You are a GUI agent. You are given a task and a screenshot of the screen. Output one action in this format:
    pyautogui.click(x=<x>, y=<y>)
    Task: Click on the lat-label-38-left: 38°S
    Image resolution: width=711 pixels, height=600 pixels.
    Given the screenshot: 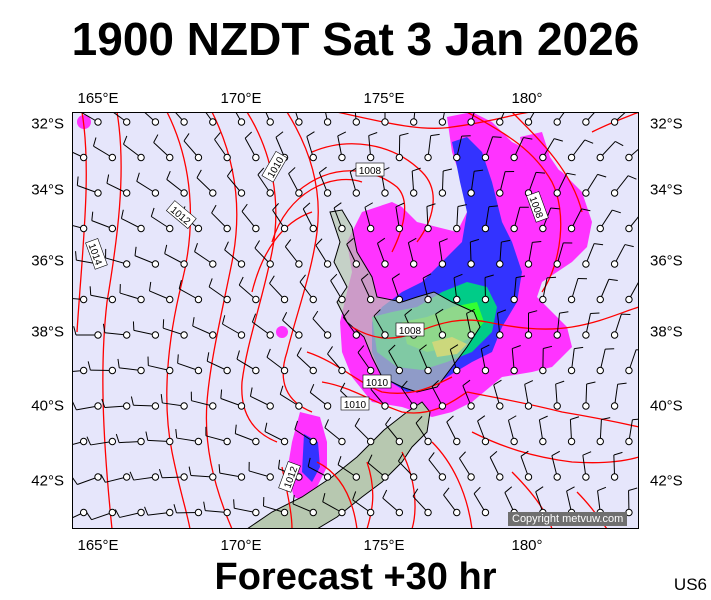 What is the action you would take?
    pyautogui.click(x=47, y=332)
    